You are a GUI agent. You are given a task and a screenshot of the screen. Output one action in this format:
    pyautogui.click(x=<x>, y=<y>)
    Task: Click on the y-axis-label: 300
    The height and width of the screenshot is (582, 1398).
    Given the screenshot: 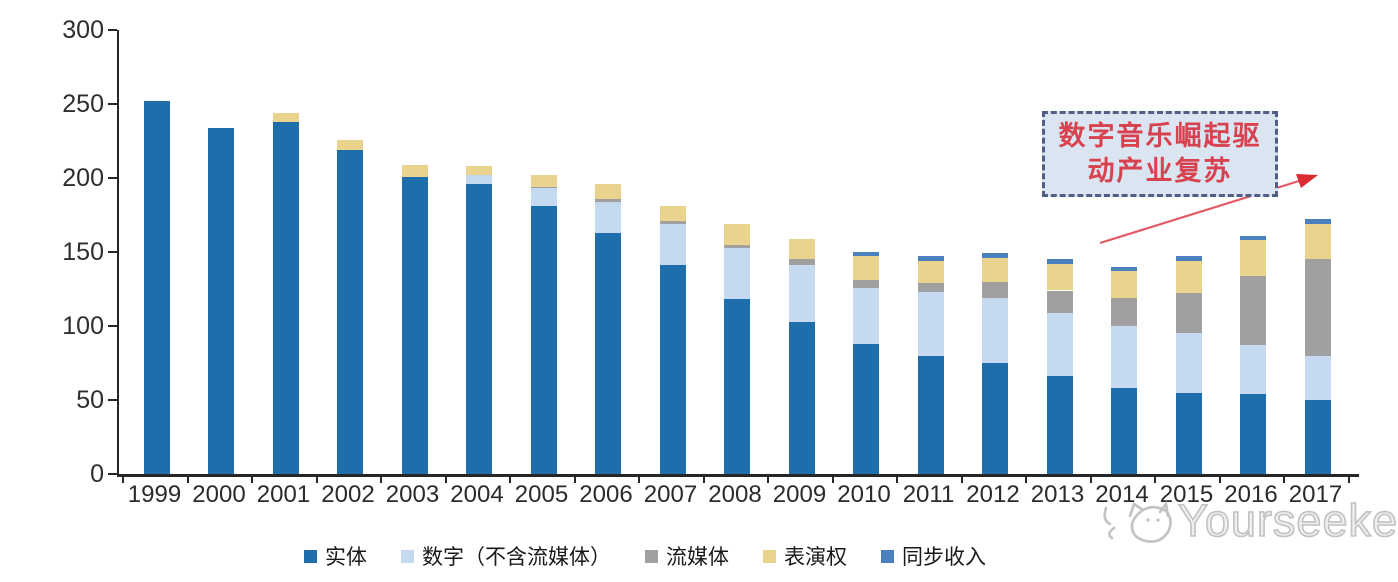 What is the action you would take?
    pyautogui.click(x=83, y=30)
    